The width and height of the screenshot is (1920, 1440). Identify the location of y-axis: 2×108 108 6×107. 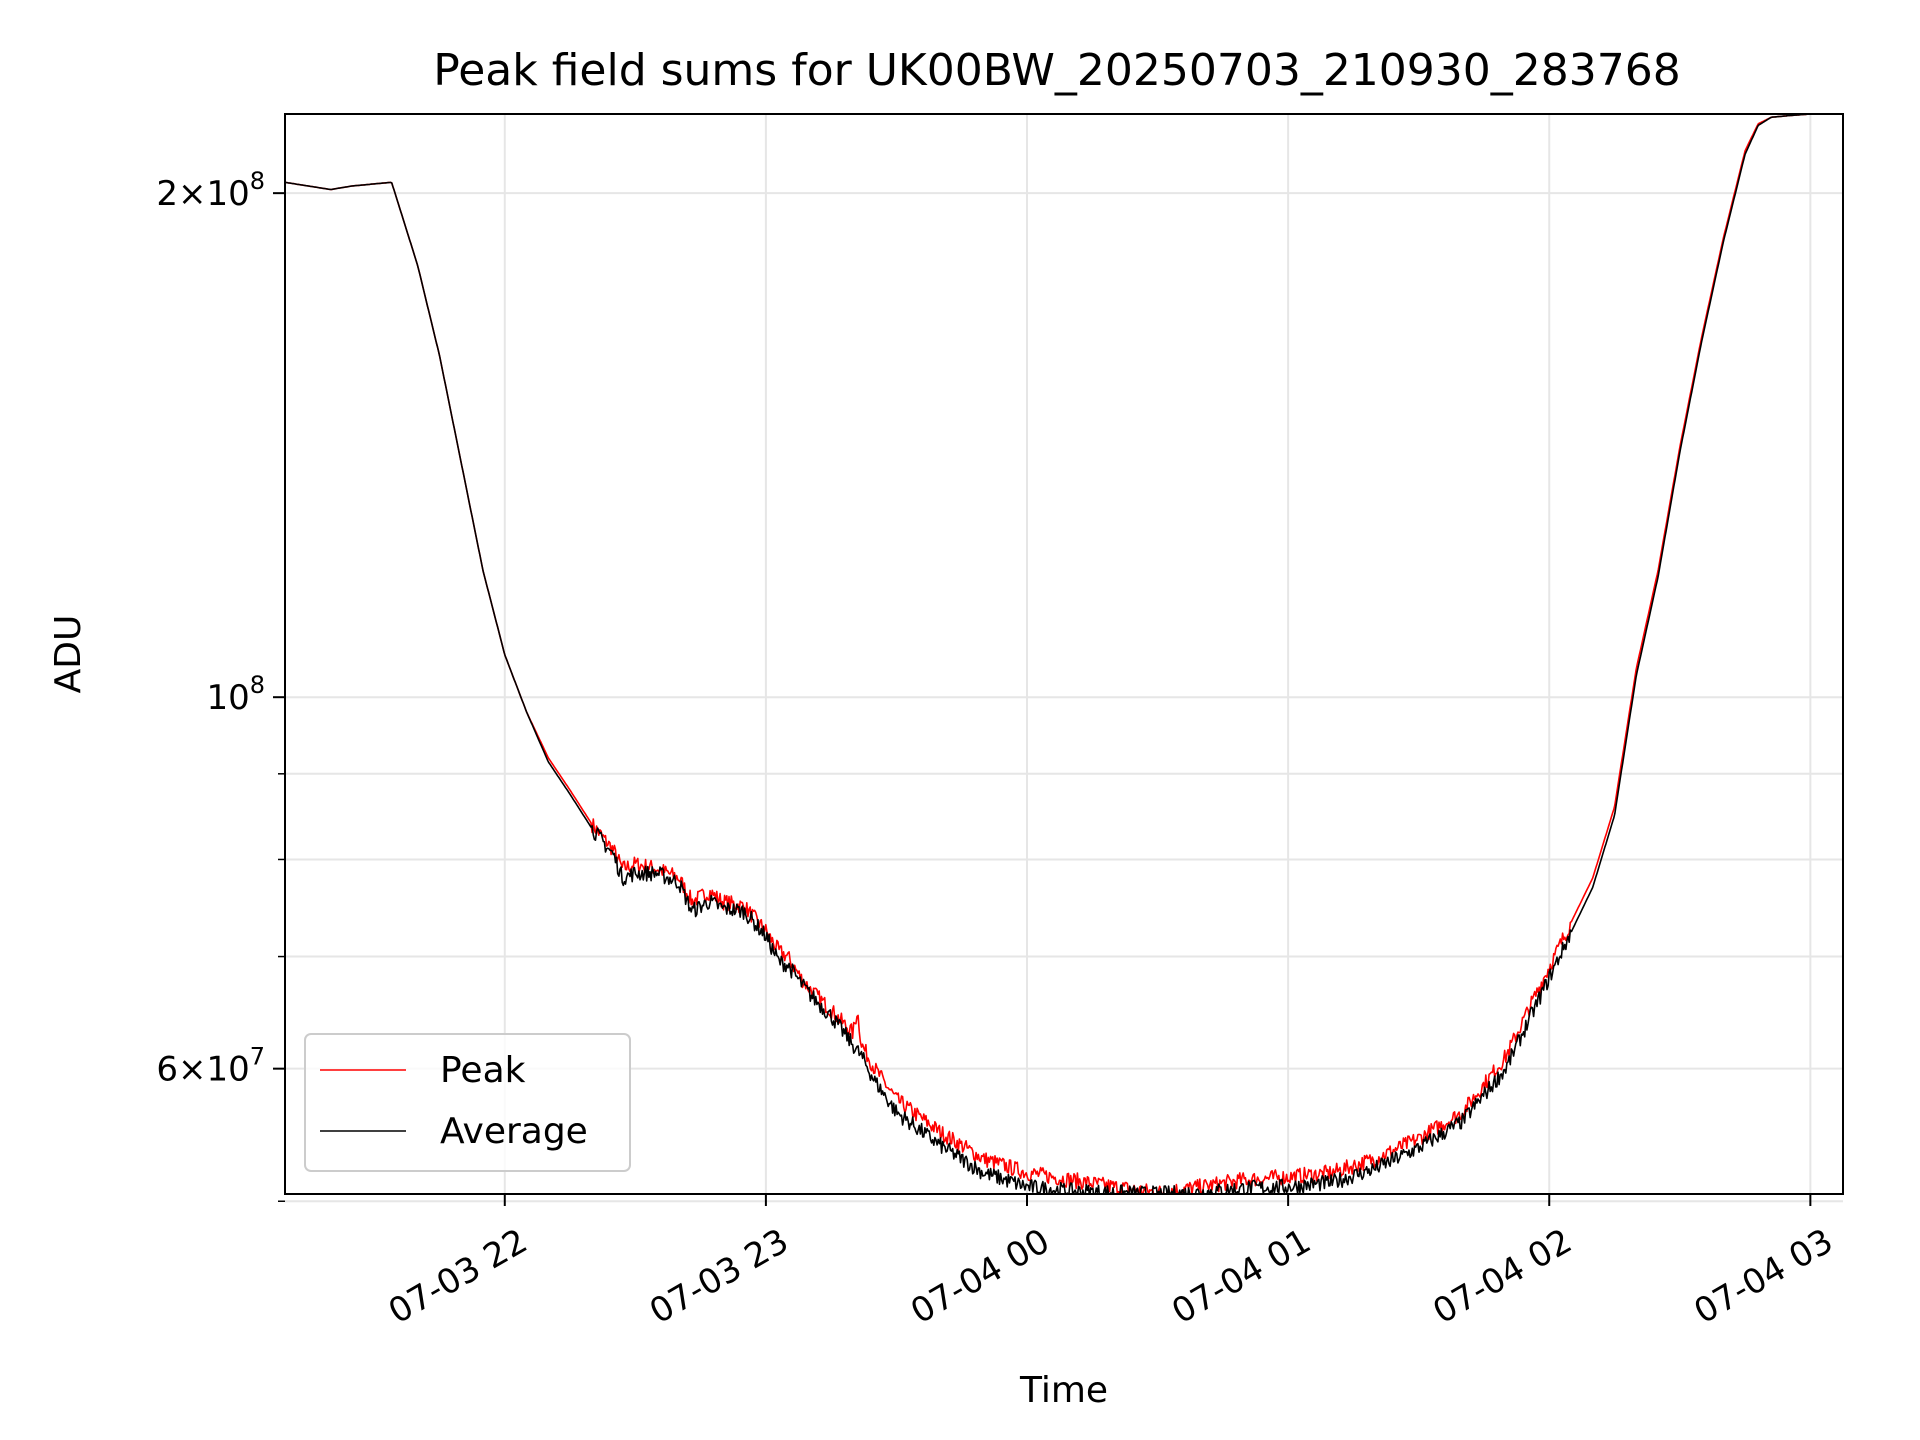
(220, 684).